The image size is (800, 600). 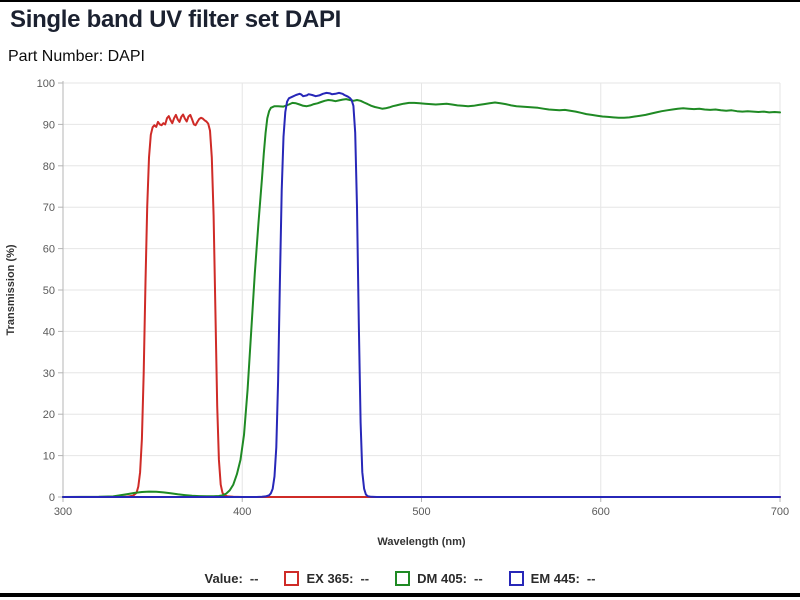 What do you see at coordinates (478, 578) in the screenshot?
I see `legend-value-dm405: --` at bounding box center [478, 578].